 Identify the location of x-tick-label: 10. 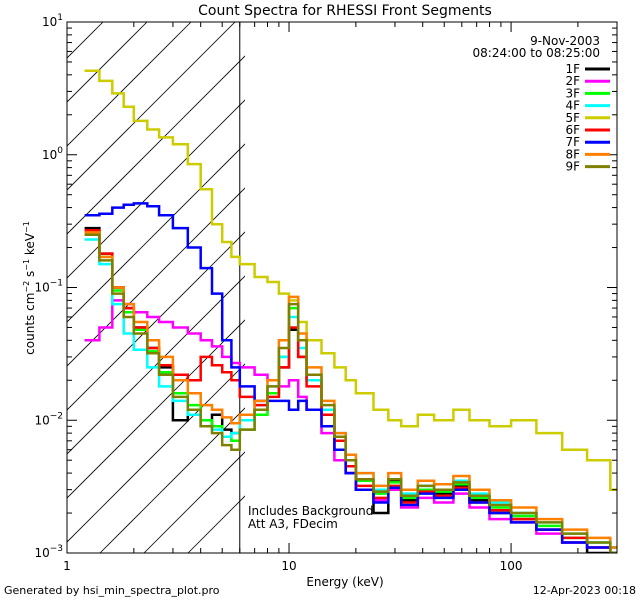
(288, 566).